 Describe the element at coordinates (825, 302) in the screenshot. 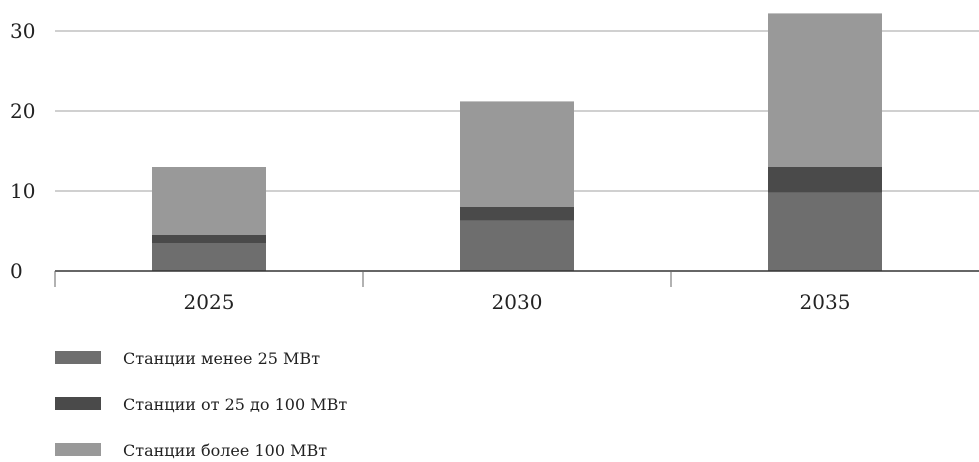

I see `x-tick-label: 2035` at that location.